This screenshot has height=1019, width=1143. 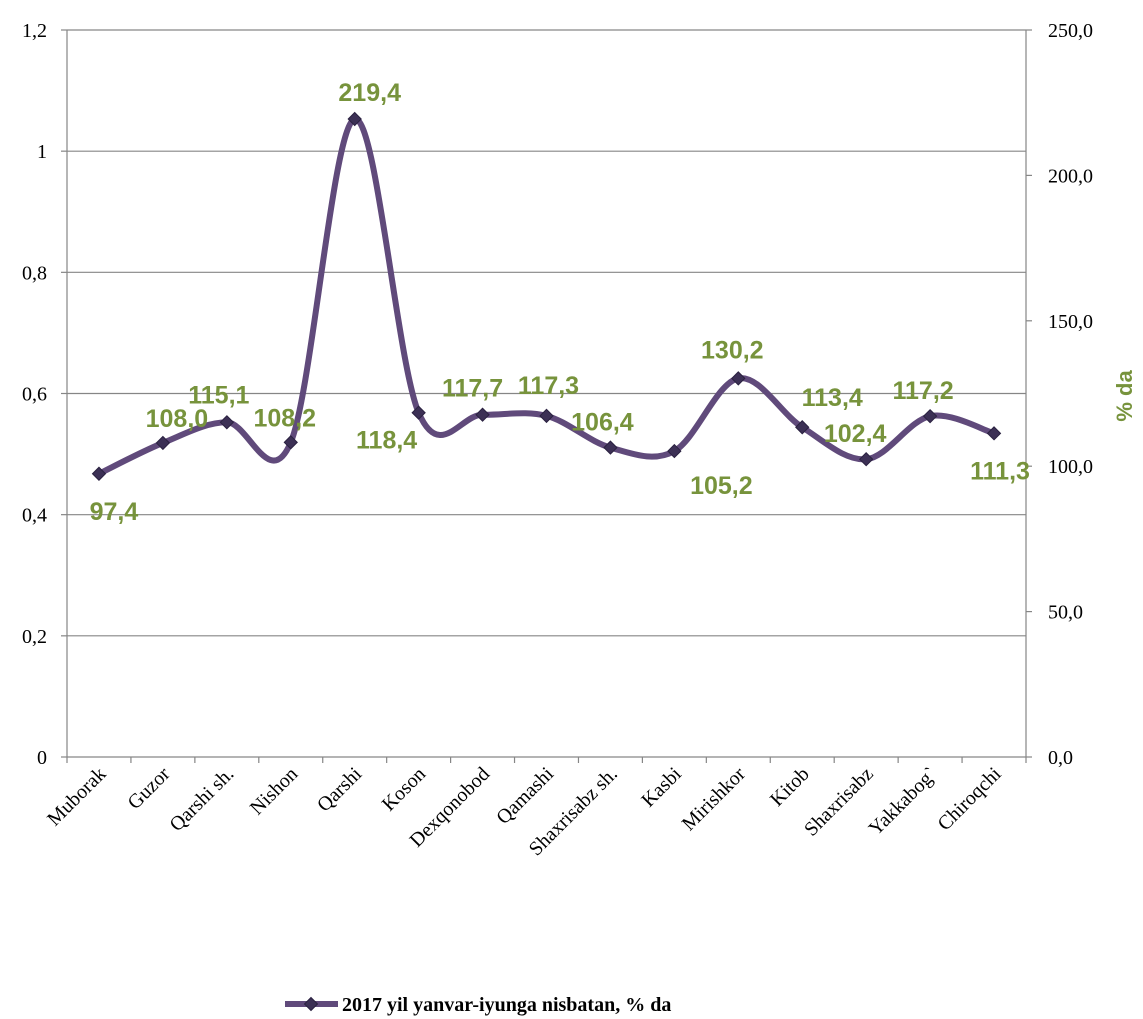 I want to click on right-tick-label: 100,0, so click(x=1070, y=467).